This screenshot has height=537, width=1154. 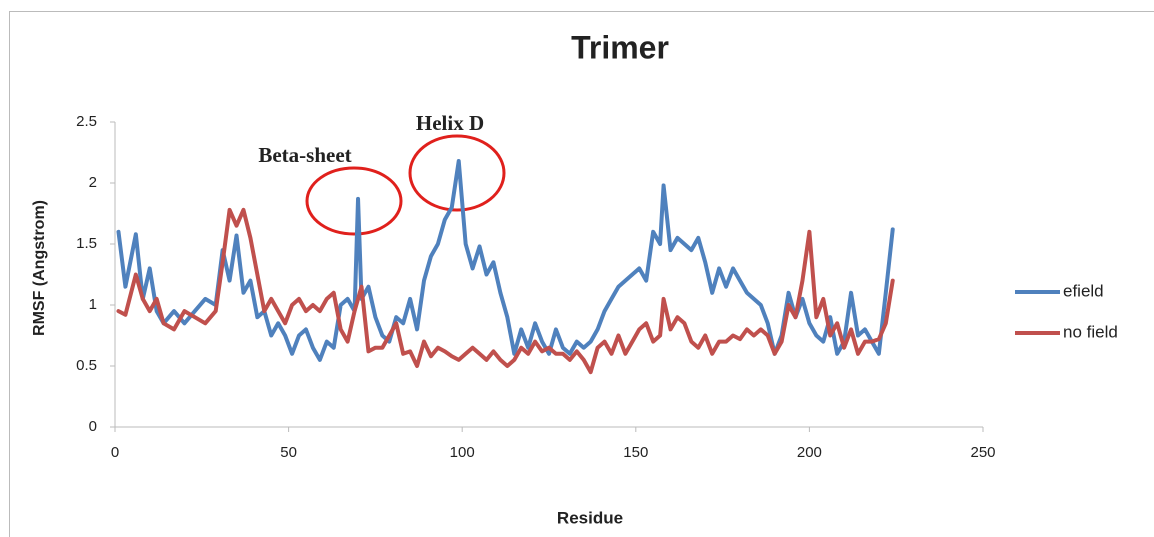 What do you see at coordinates (1083, 290) in the screenshot?
I see `legend-label: efield` at bounding box center [1083, 290].